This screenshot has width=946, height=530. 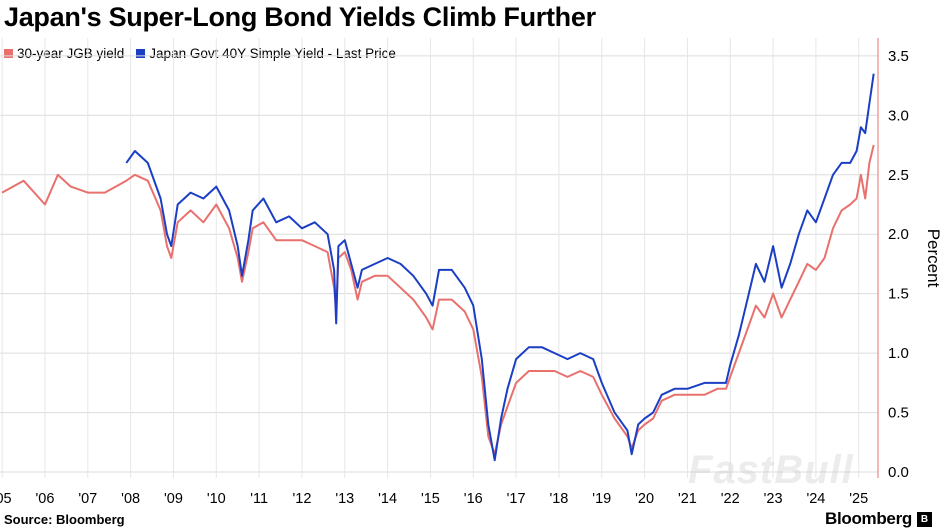 What do you see at coordinates (64, 519) in the screenshot?
I see `source-note: Source: Bloomberg` at bounding box center [64, 519].